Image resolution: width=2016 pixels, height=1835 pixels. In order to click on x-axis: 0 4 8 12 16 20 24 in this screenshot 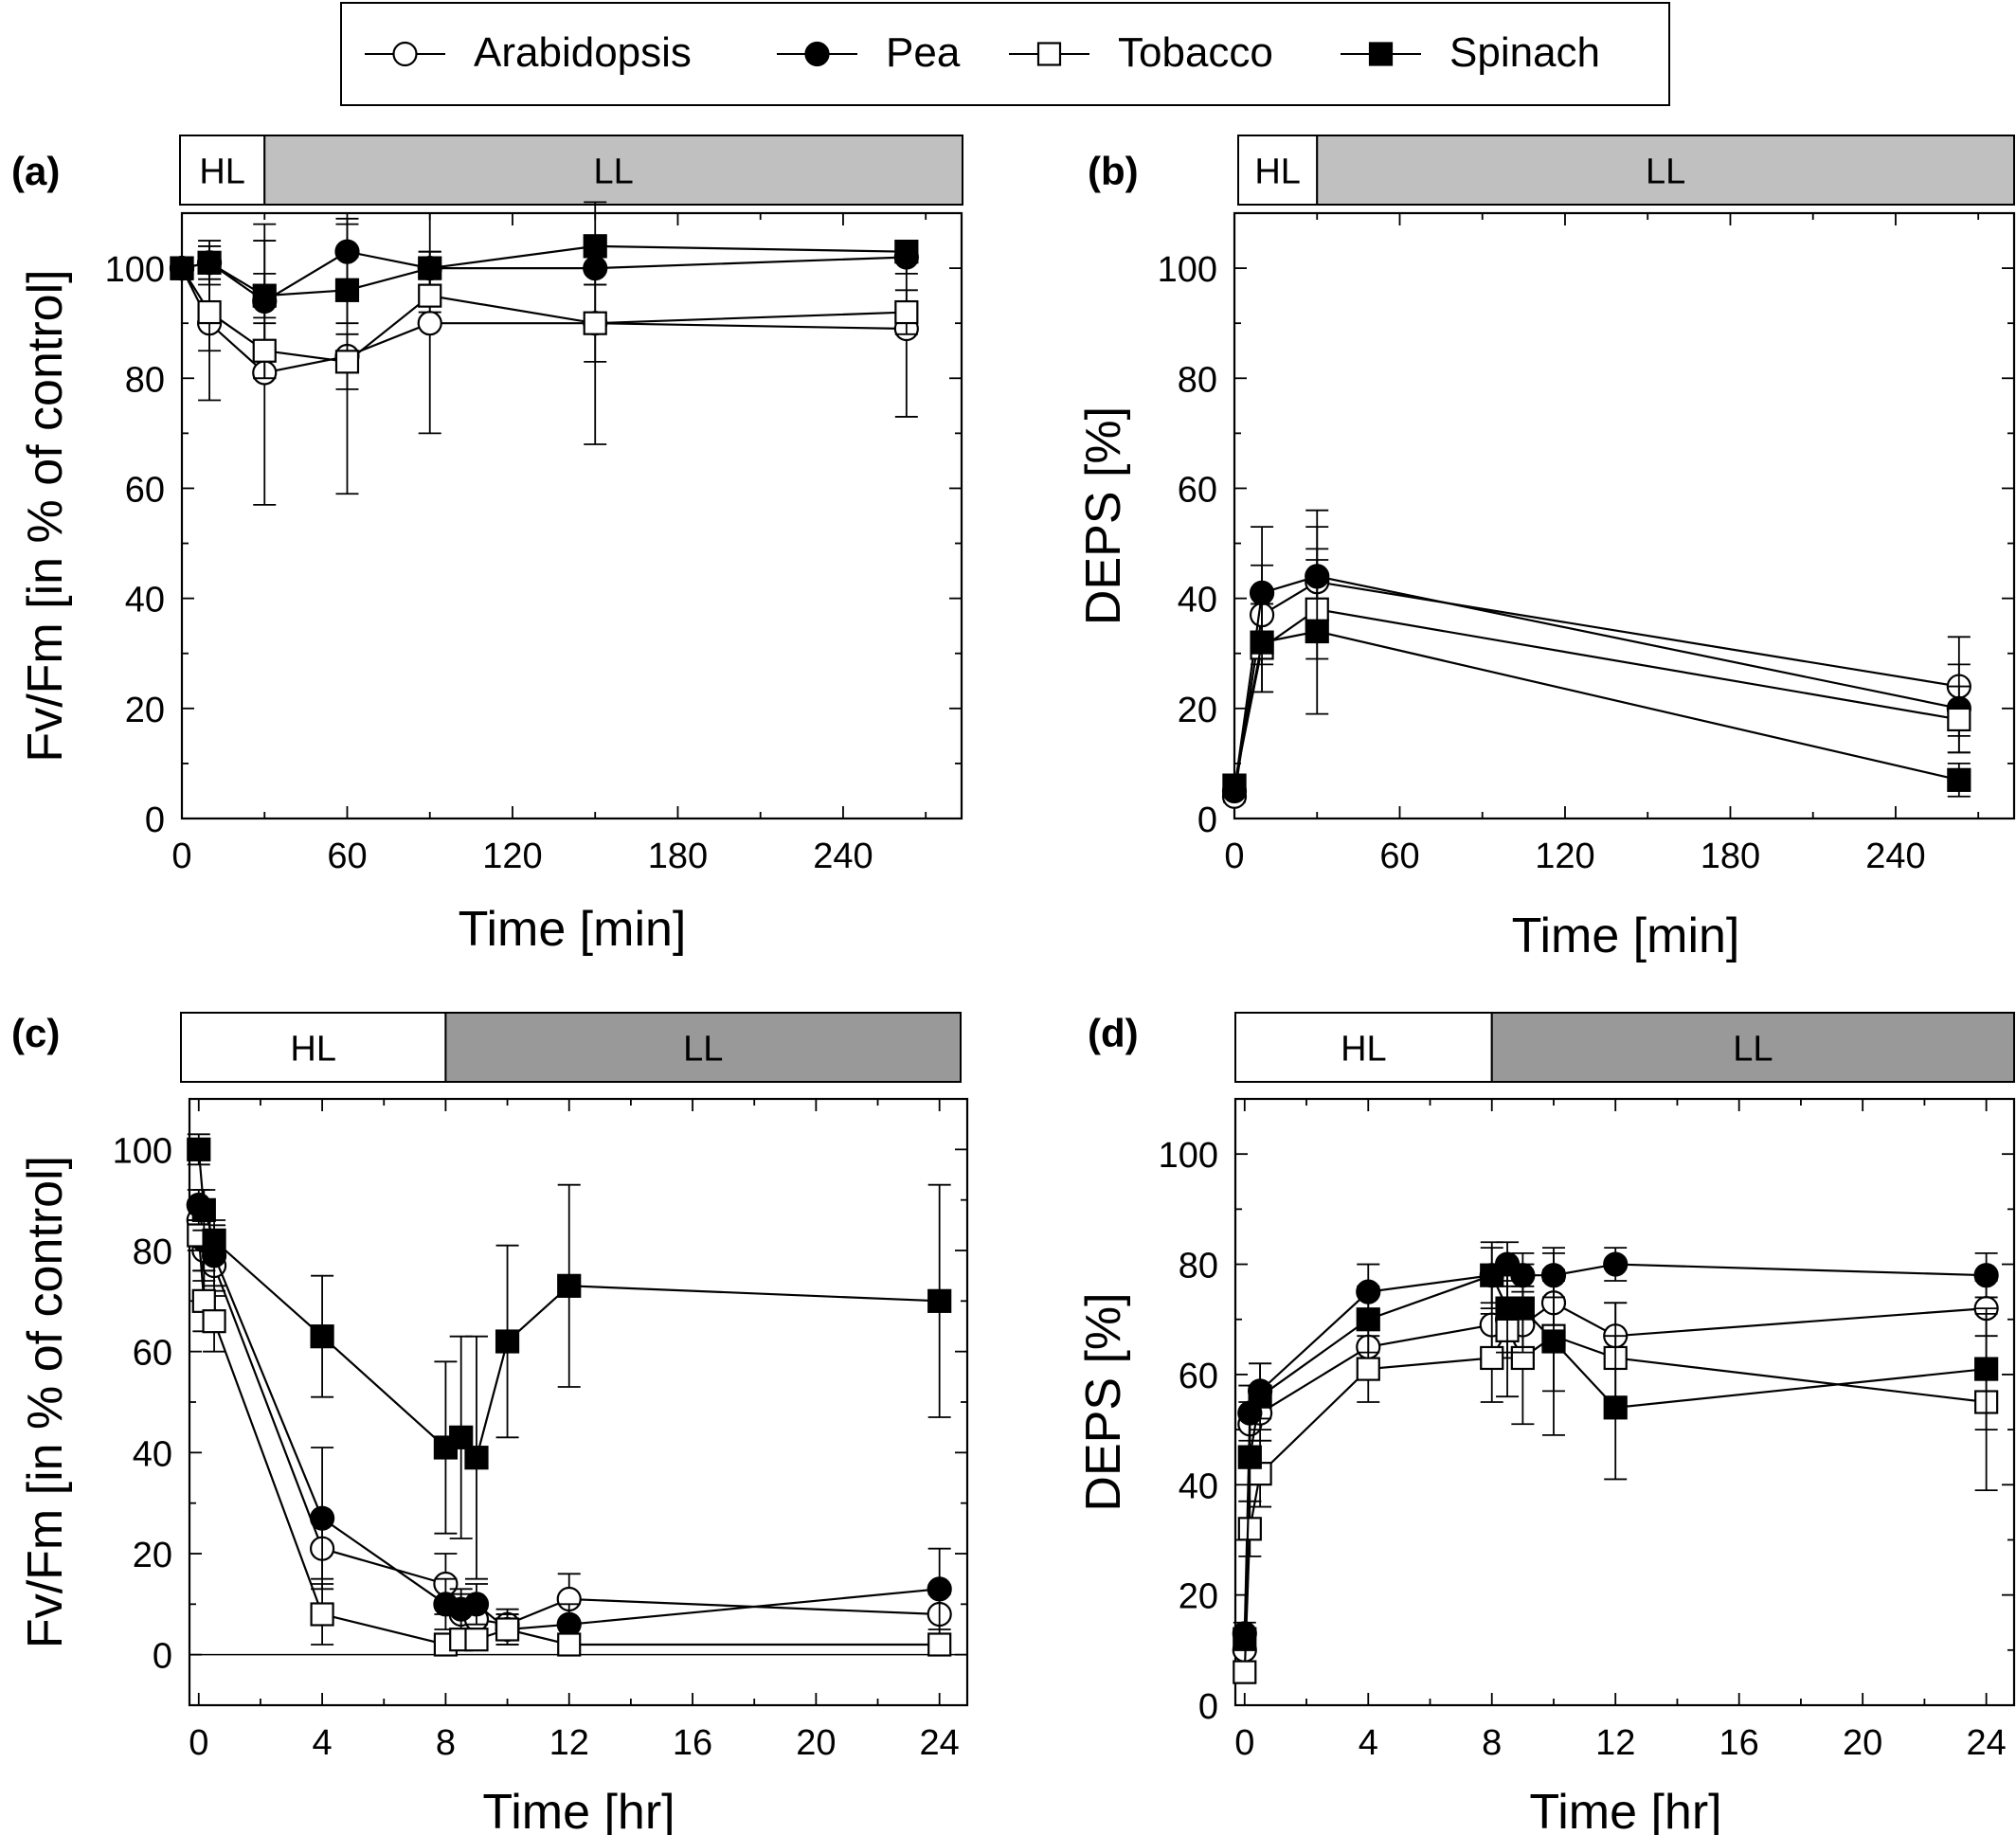, I will do `click(1620, 1431)`.